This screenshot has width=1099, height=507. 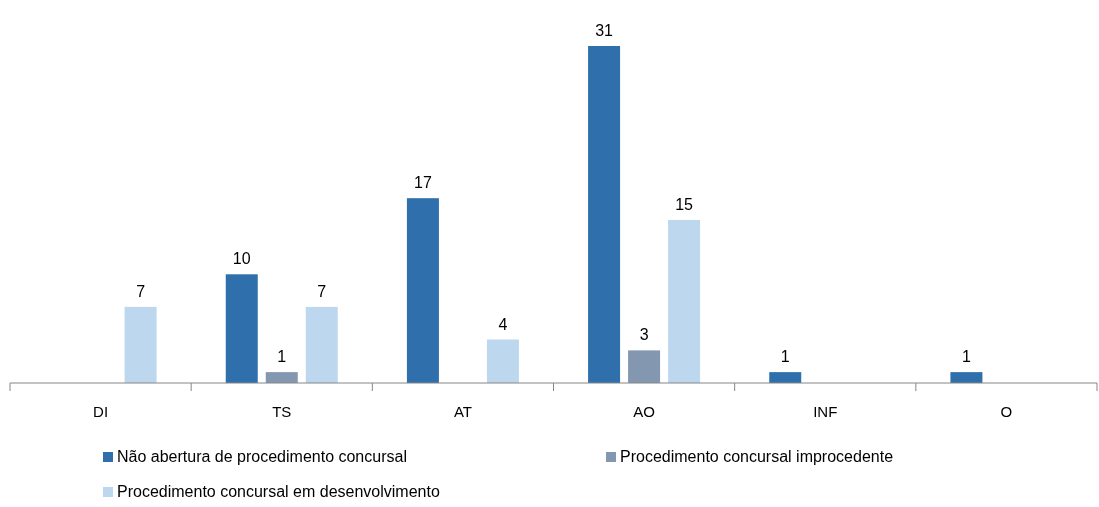 I want to click on data-label: 31, so click(x=604, y=30).